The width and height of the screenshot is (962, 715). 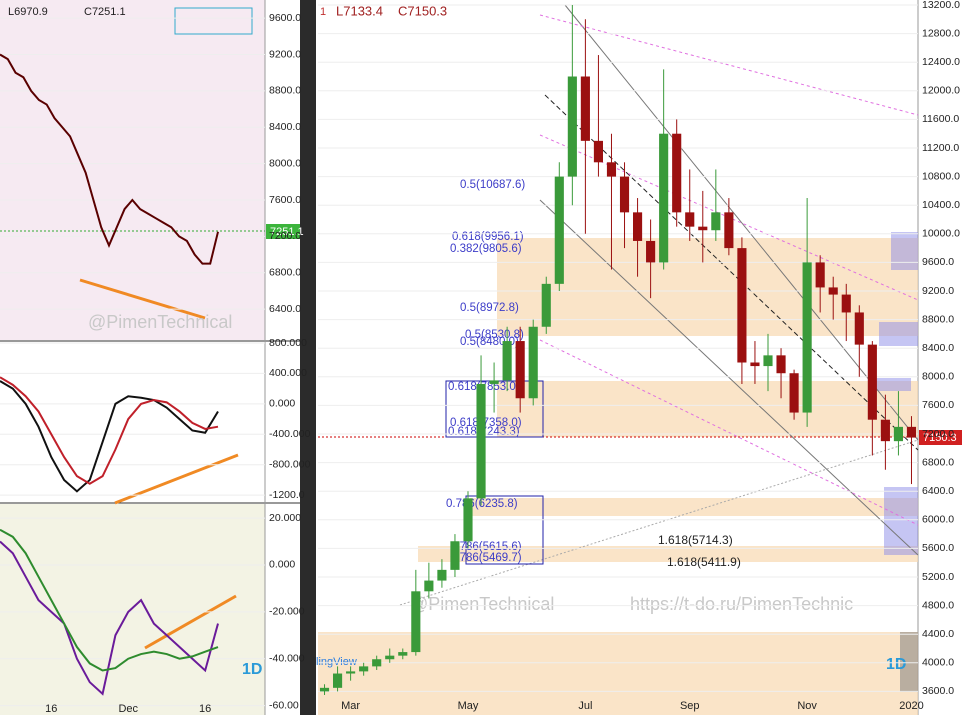 What do you see at coordinates (288, 343) in the screenshot?
I see `y-tick-label: 800.000` at bounding box center [288, 343].